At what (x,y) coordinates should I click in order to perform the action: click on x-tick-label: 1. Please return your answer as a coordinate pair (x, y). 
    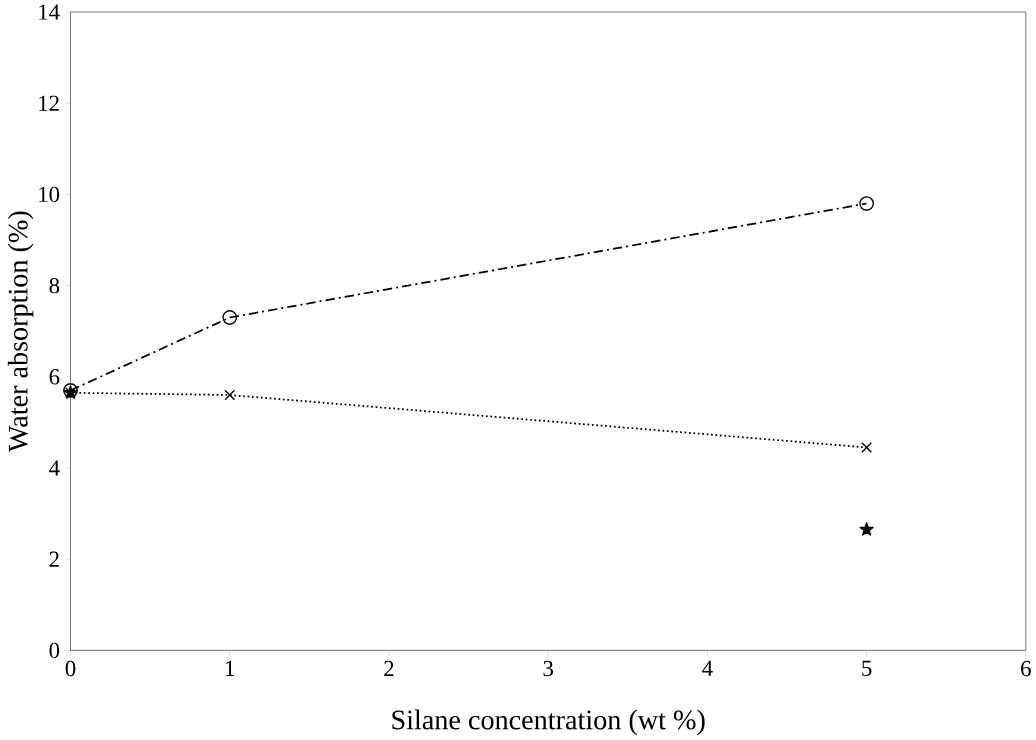
    Looking at the image, I should click on (230, 669).